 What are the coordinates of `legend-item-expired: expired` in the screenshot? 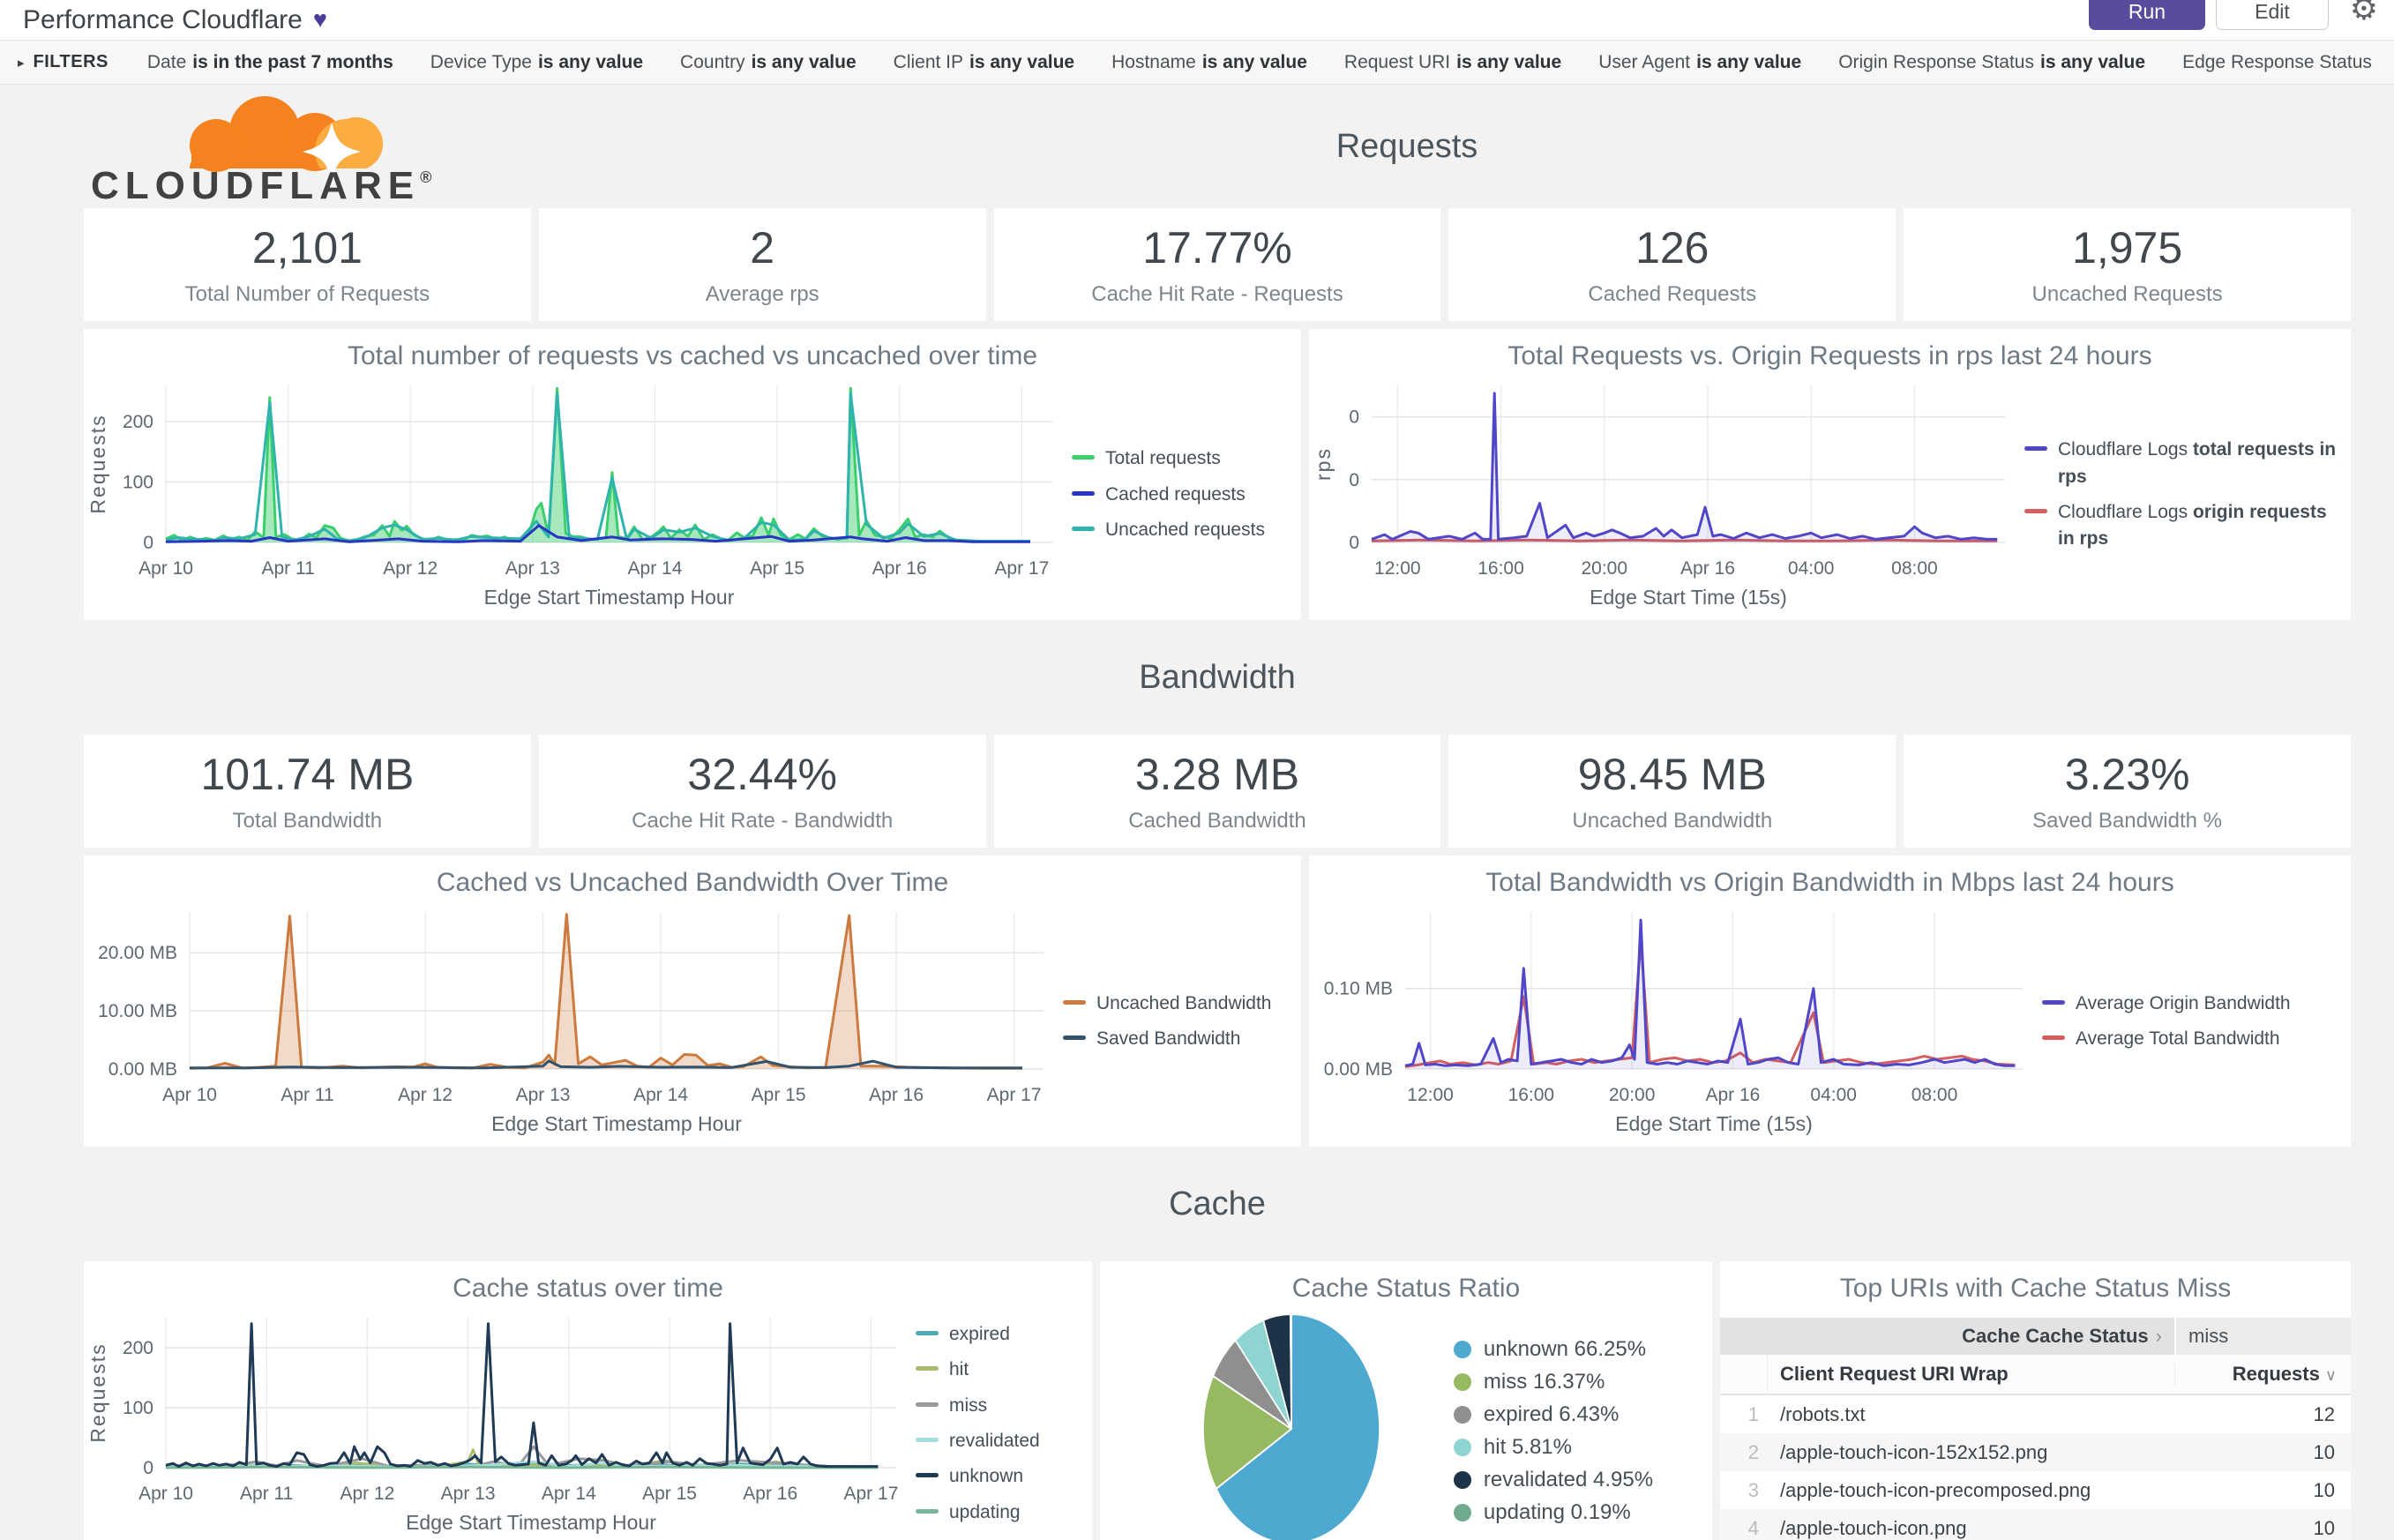 It's located at (998, 1334).